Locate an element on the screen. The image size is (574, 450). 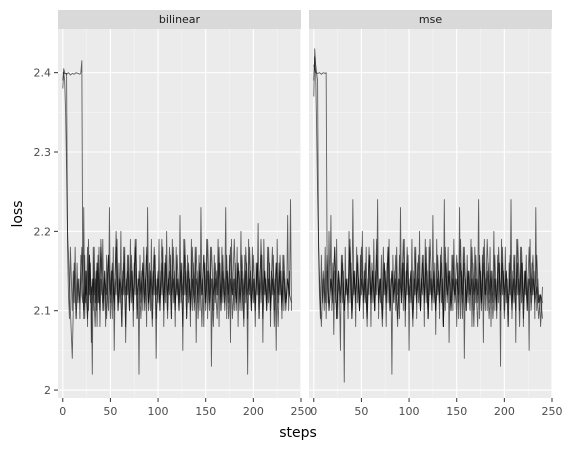
facet-strip-label: mse is located at coordinates (430, 19).